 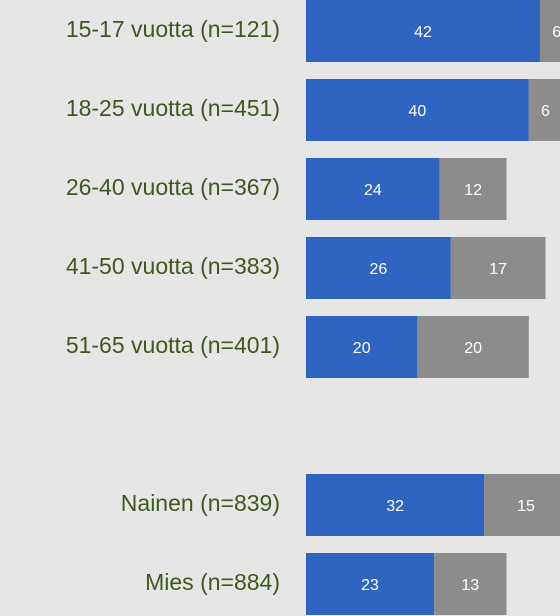 I want to click on category-label: 41-50 vuotta (n=383), so click(x=173, y=266).